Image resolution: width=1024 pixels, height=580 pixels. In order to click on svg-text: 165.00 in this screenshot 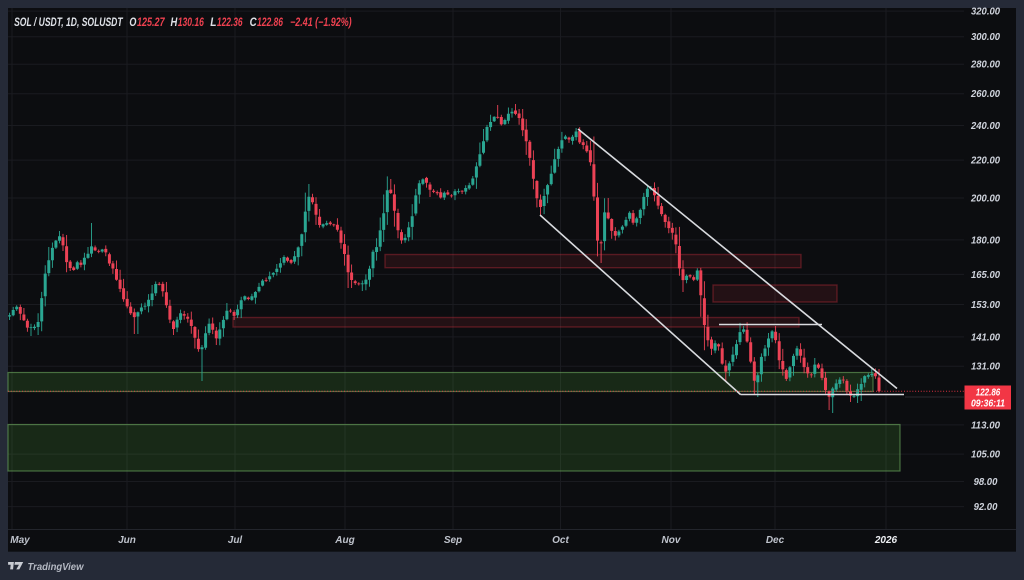, I will do `click(985, 275)`.